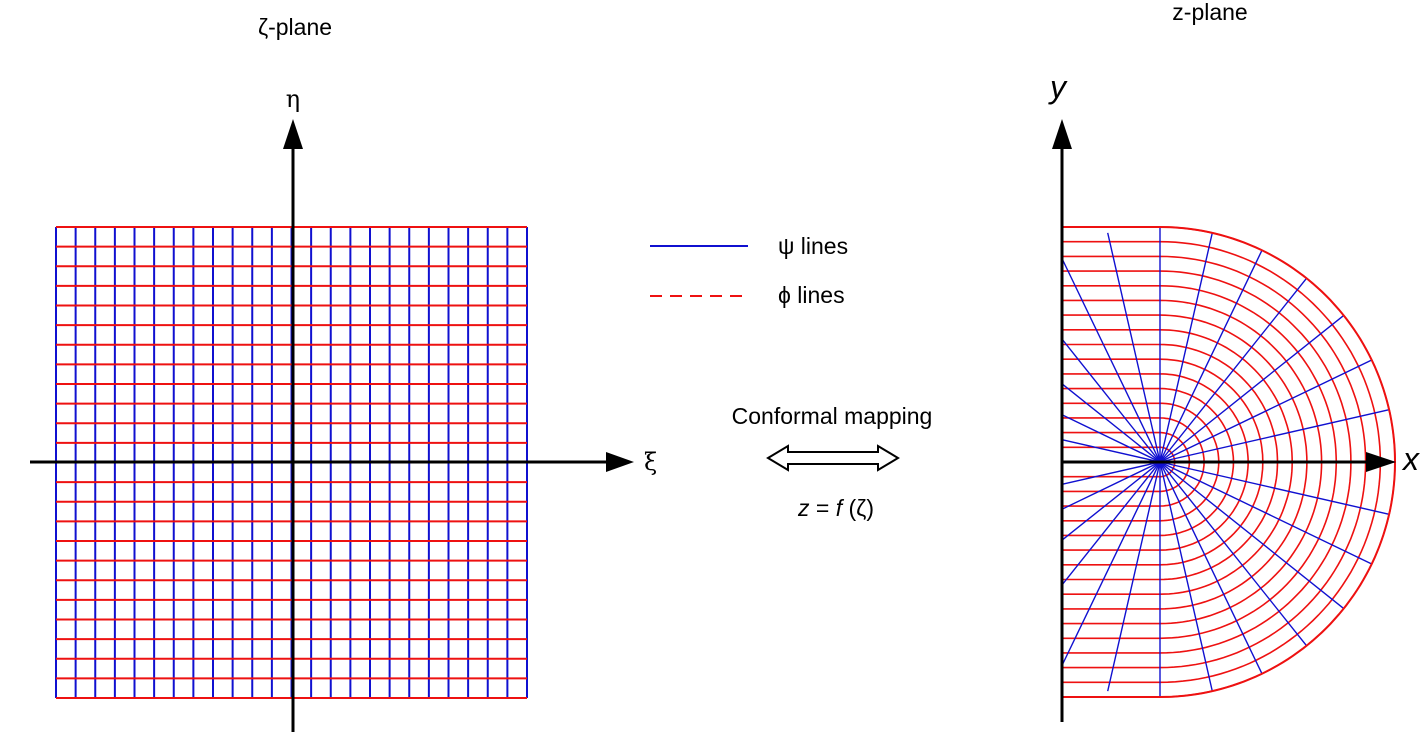  What do you see at coordinates (293, 134) in the screenshot?
I see `eta-axis-arrow-icon` at bounding box center [293, 134].